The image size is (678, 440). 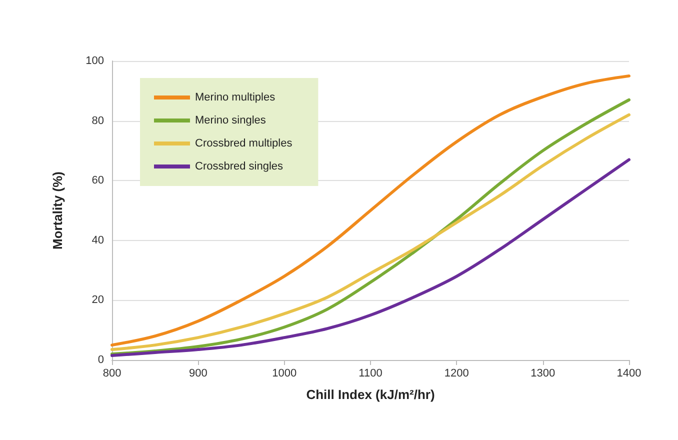 What do you see at coordinates (57, 211) in the screenshot?
I see `y-axis-title: Mortality (%)` at bounding box center [57, 211].